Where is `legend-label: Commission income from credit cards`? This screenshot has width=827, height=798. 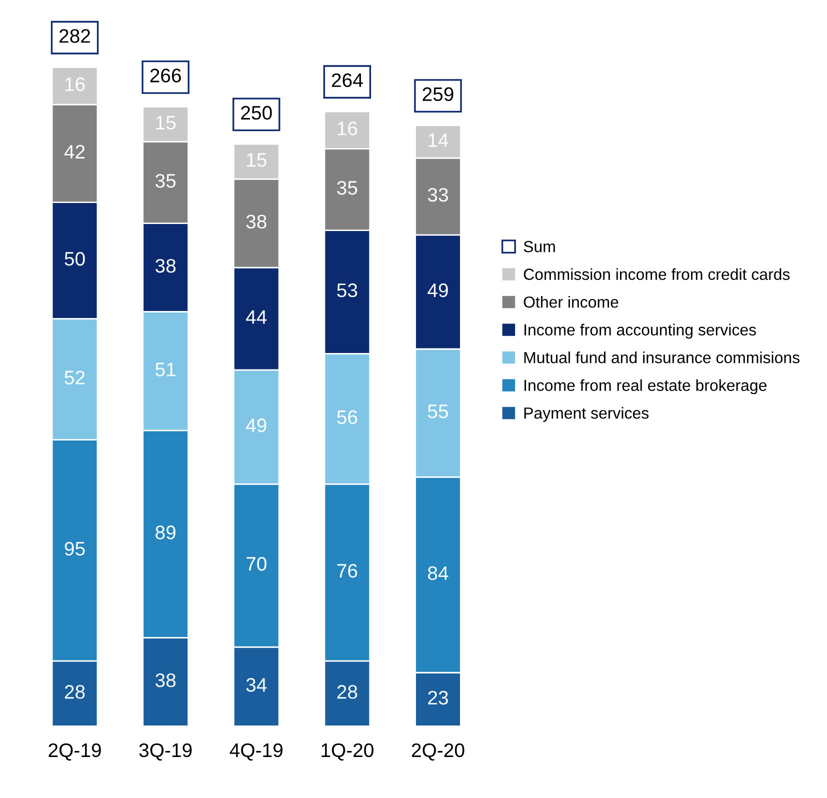 legend-label: Commission income from credit cards is located at coordinates (657, 274).